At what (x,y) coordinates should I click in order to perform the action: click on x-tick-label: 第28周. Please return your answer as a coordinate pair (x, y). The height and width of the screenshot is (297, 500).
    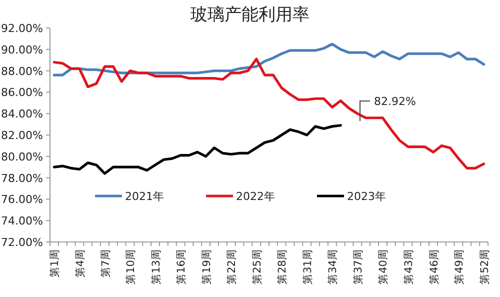
    Looking at the image, I should click on (282, 266).